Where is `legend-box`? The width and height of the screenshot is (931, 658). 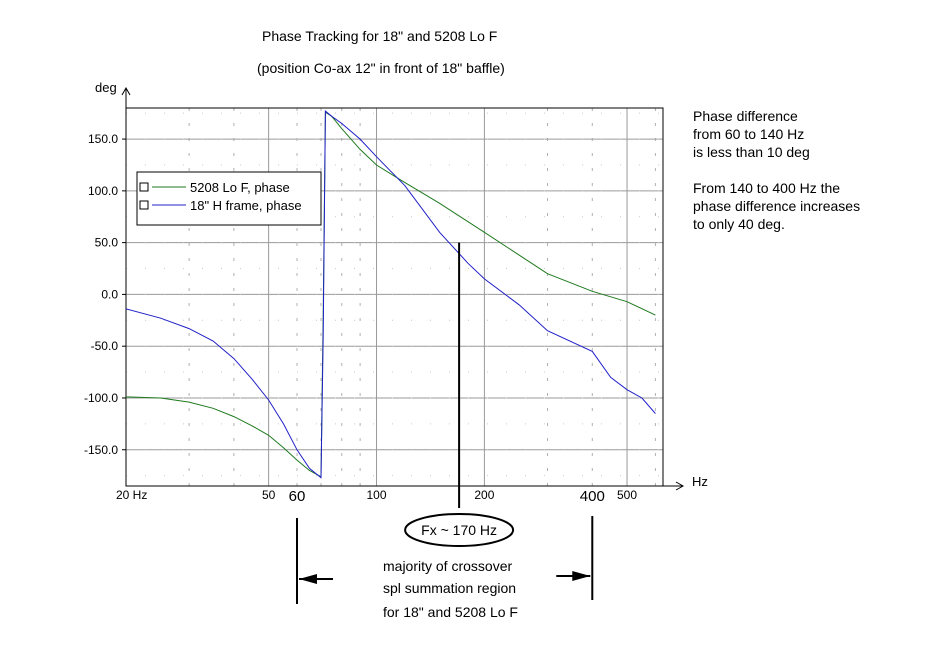 legend-box is located at coordinates (229, 198).